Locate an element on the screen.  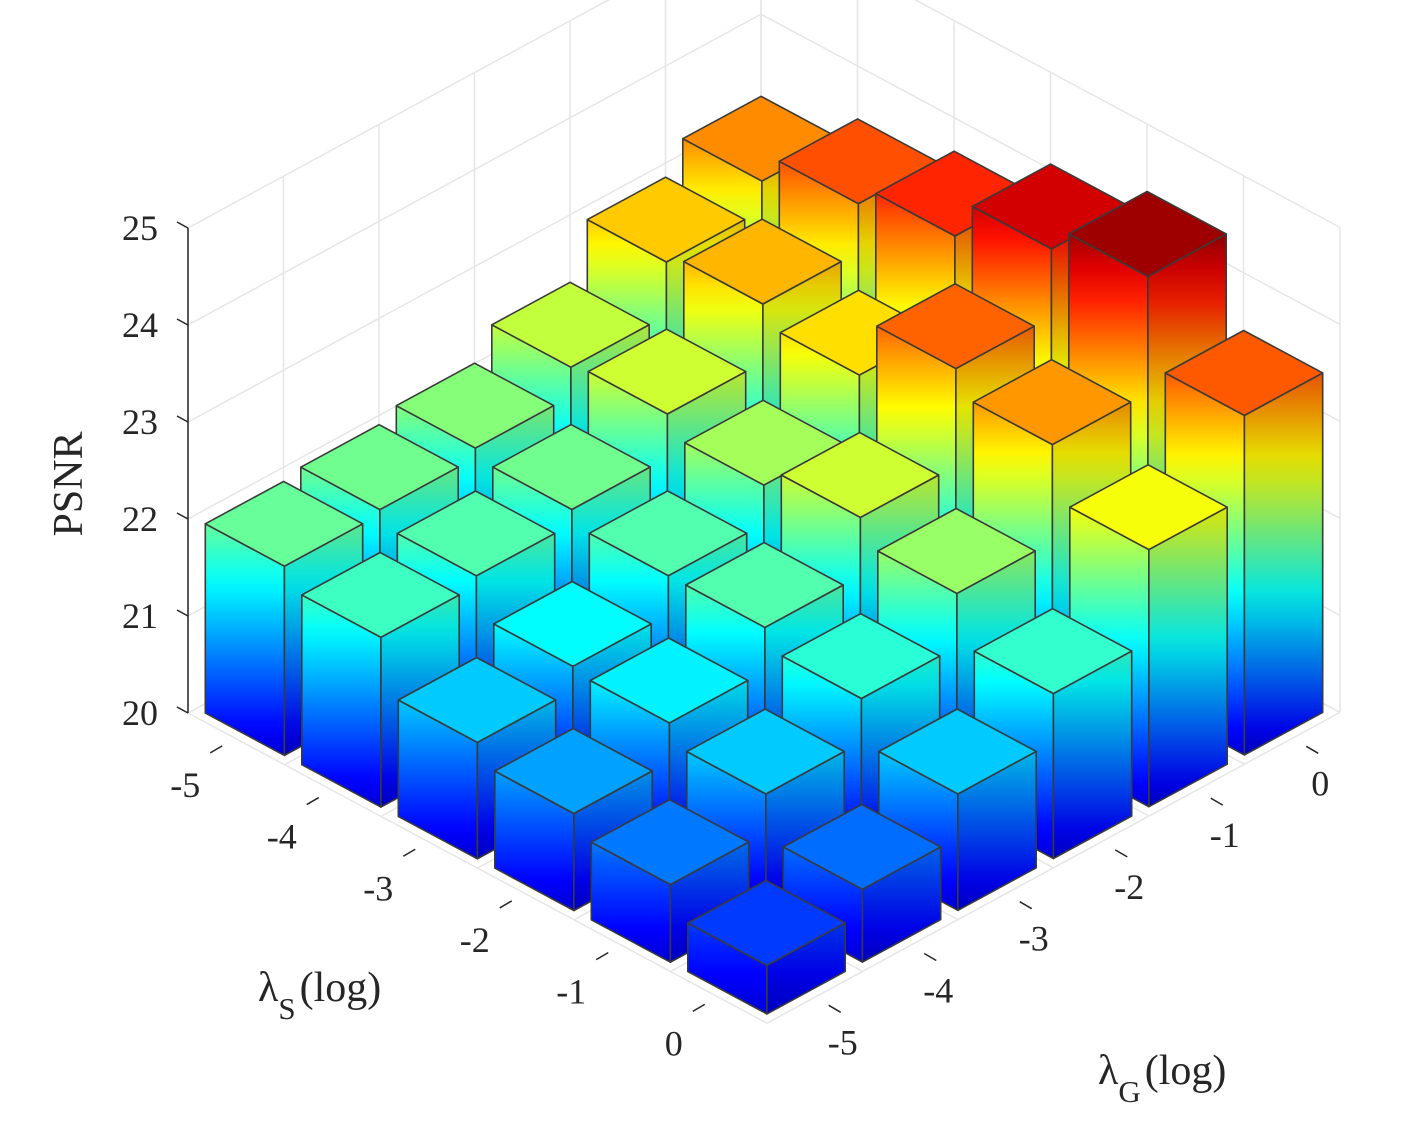
x-tick-label: 0 is located at coordinates (674, 1043).